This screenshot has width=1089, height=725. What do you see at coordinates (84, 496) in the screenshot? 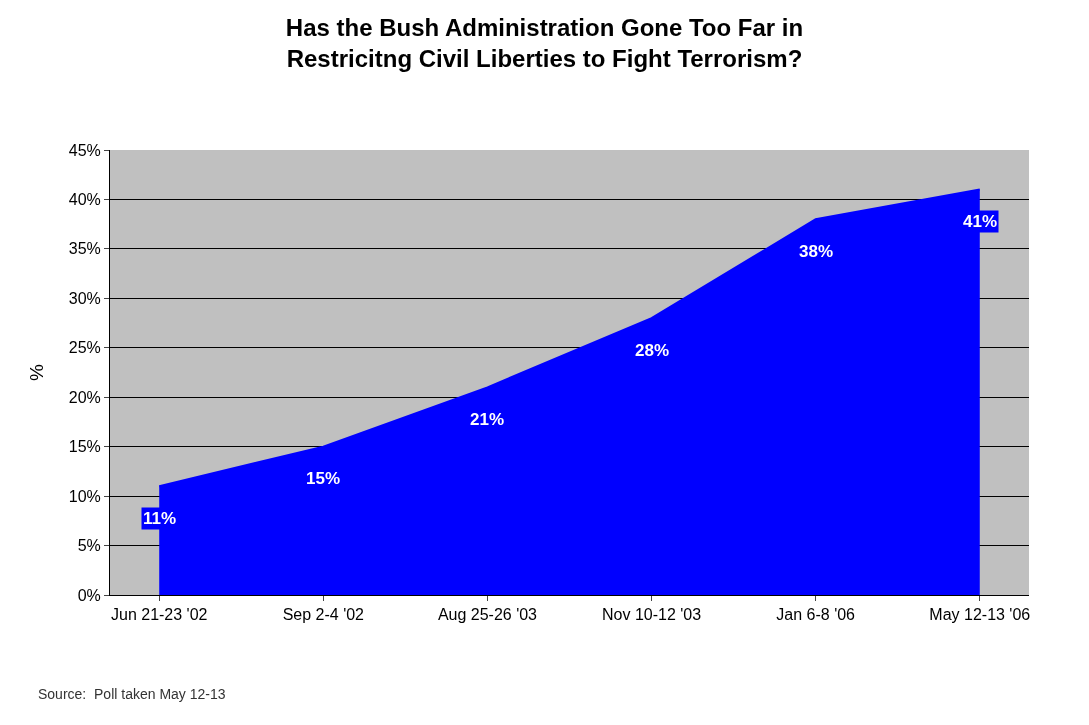
I see `y-tick-label: 10%` at bounding box center [84, 496].